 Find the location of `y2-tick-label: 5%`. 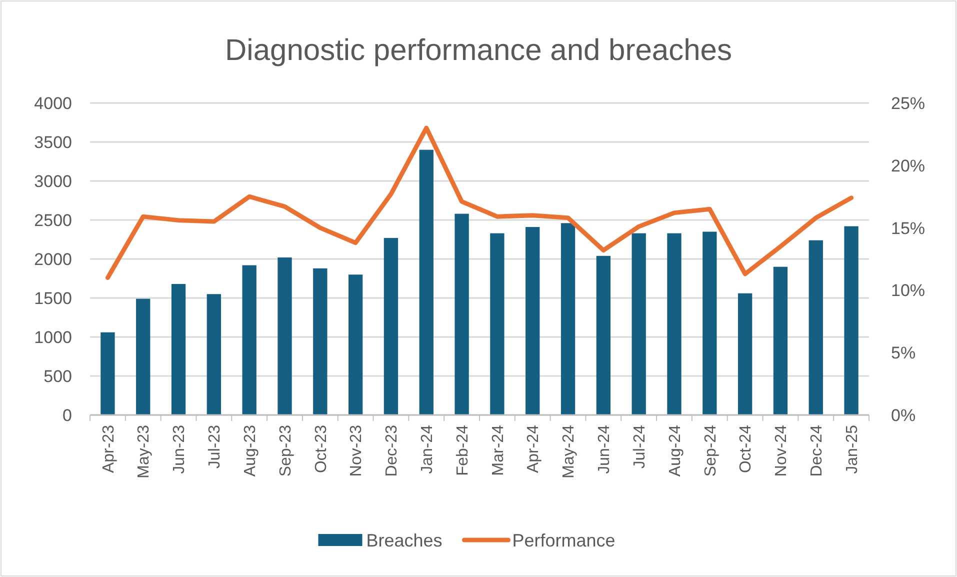

y2-tick-label: 5% is located at coordinates (903, 353).